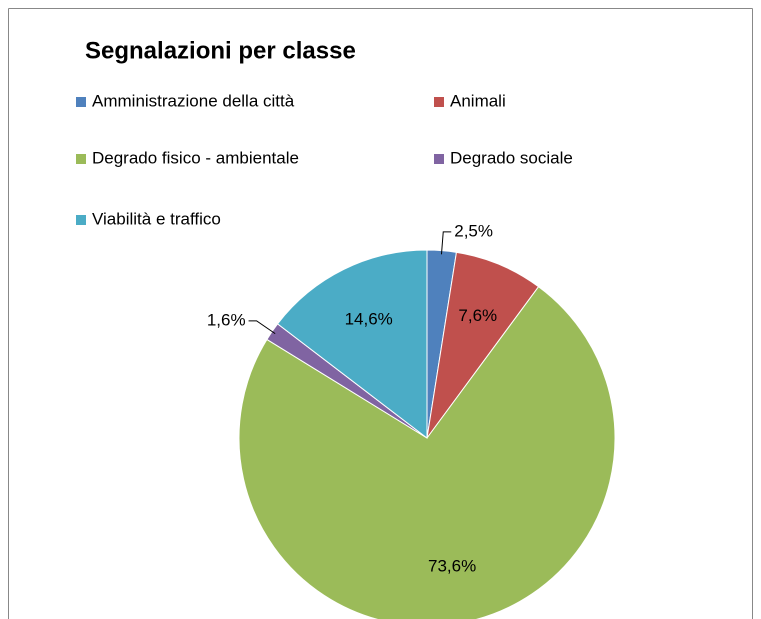 The height and width of the screenshot is (619, 761). Describe the element at coordinates (220, 50) in the screenshot. I see `chart-title: Segnalazioni per classe` at that location.